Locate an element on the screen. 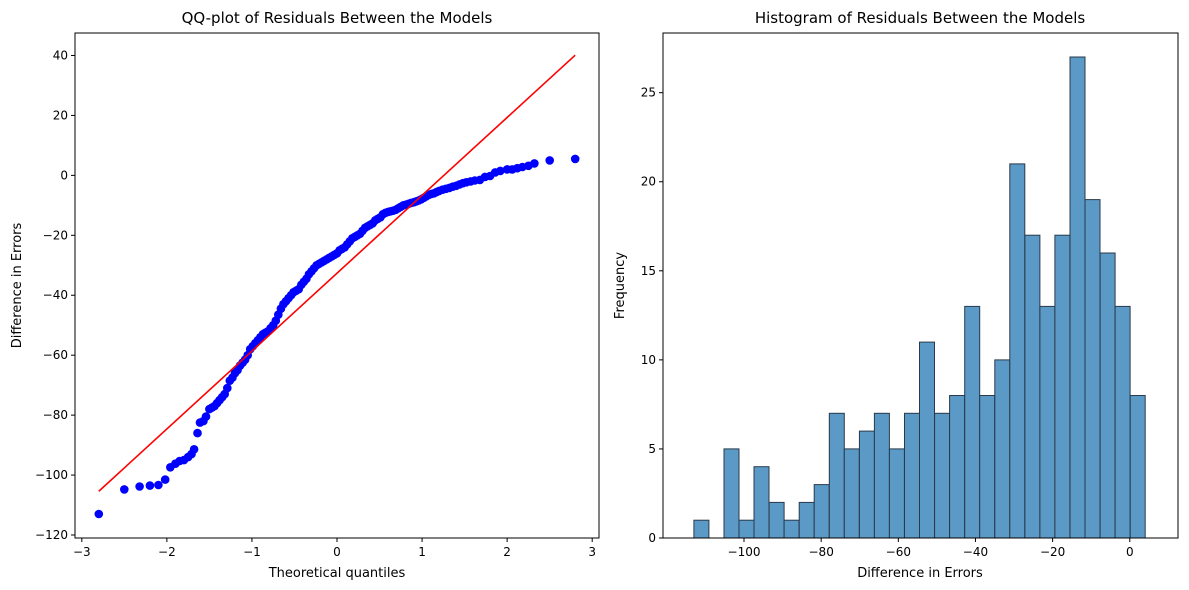 This screenshot has height=590, width=1189. qq-title: QQ-plot of Residuals Between the Models is located at coordinates (337, 18).